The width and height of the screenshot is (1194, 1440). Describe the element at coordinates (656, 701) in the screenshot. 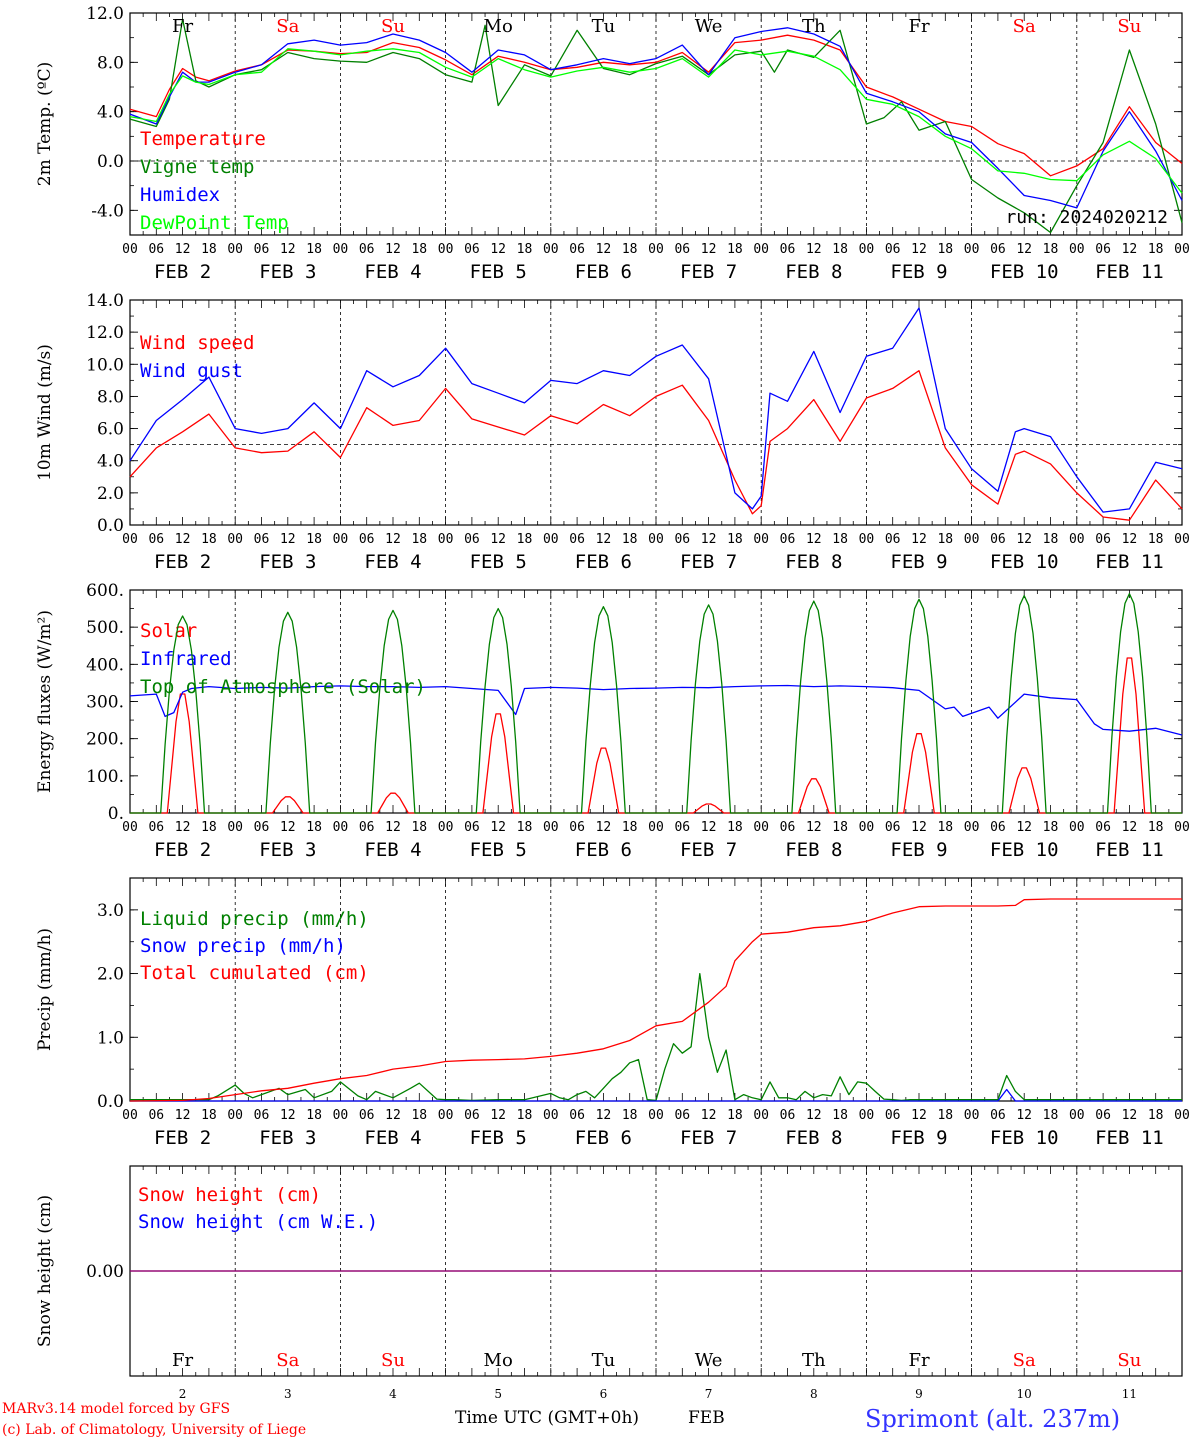

I see `panel-frame` at that location.